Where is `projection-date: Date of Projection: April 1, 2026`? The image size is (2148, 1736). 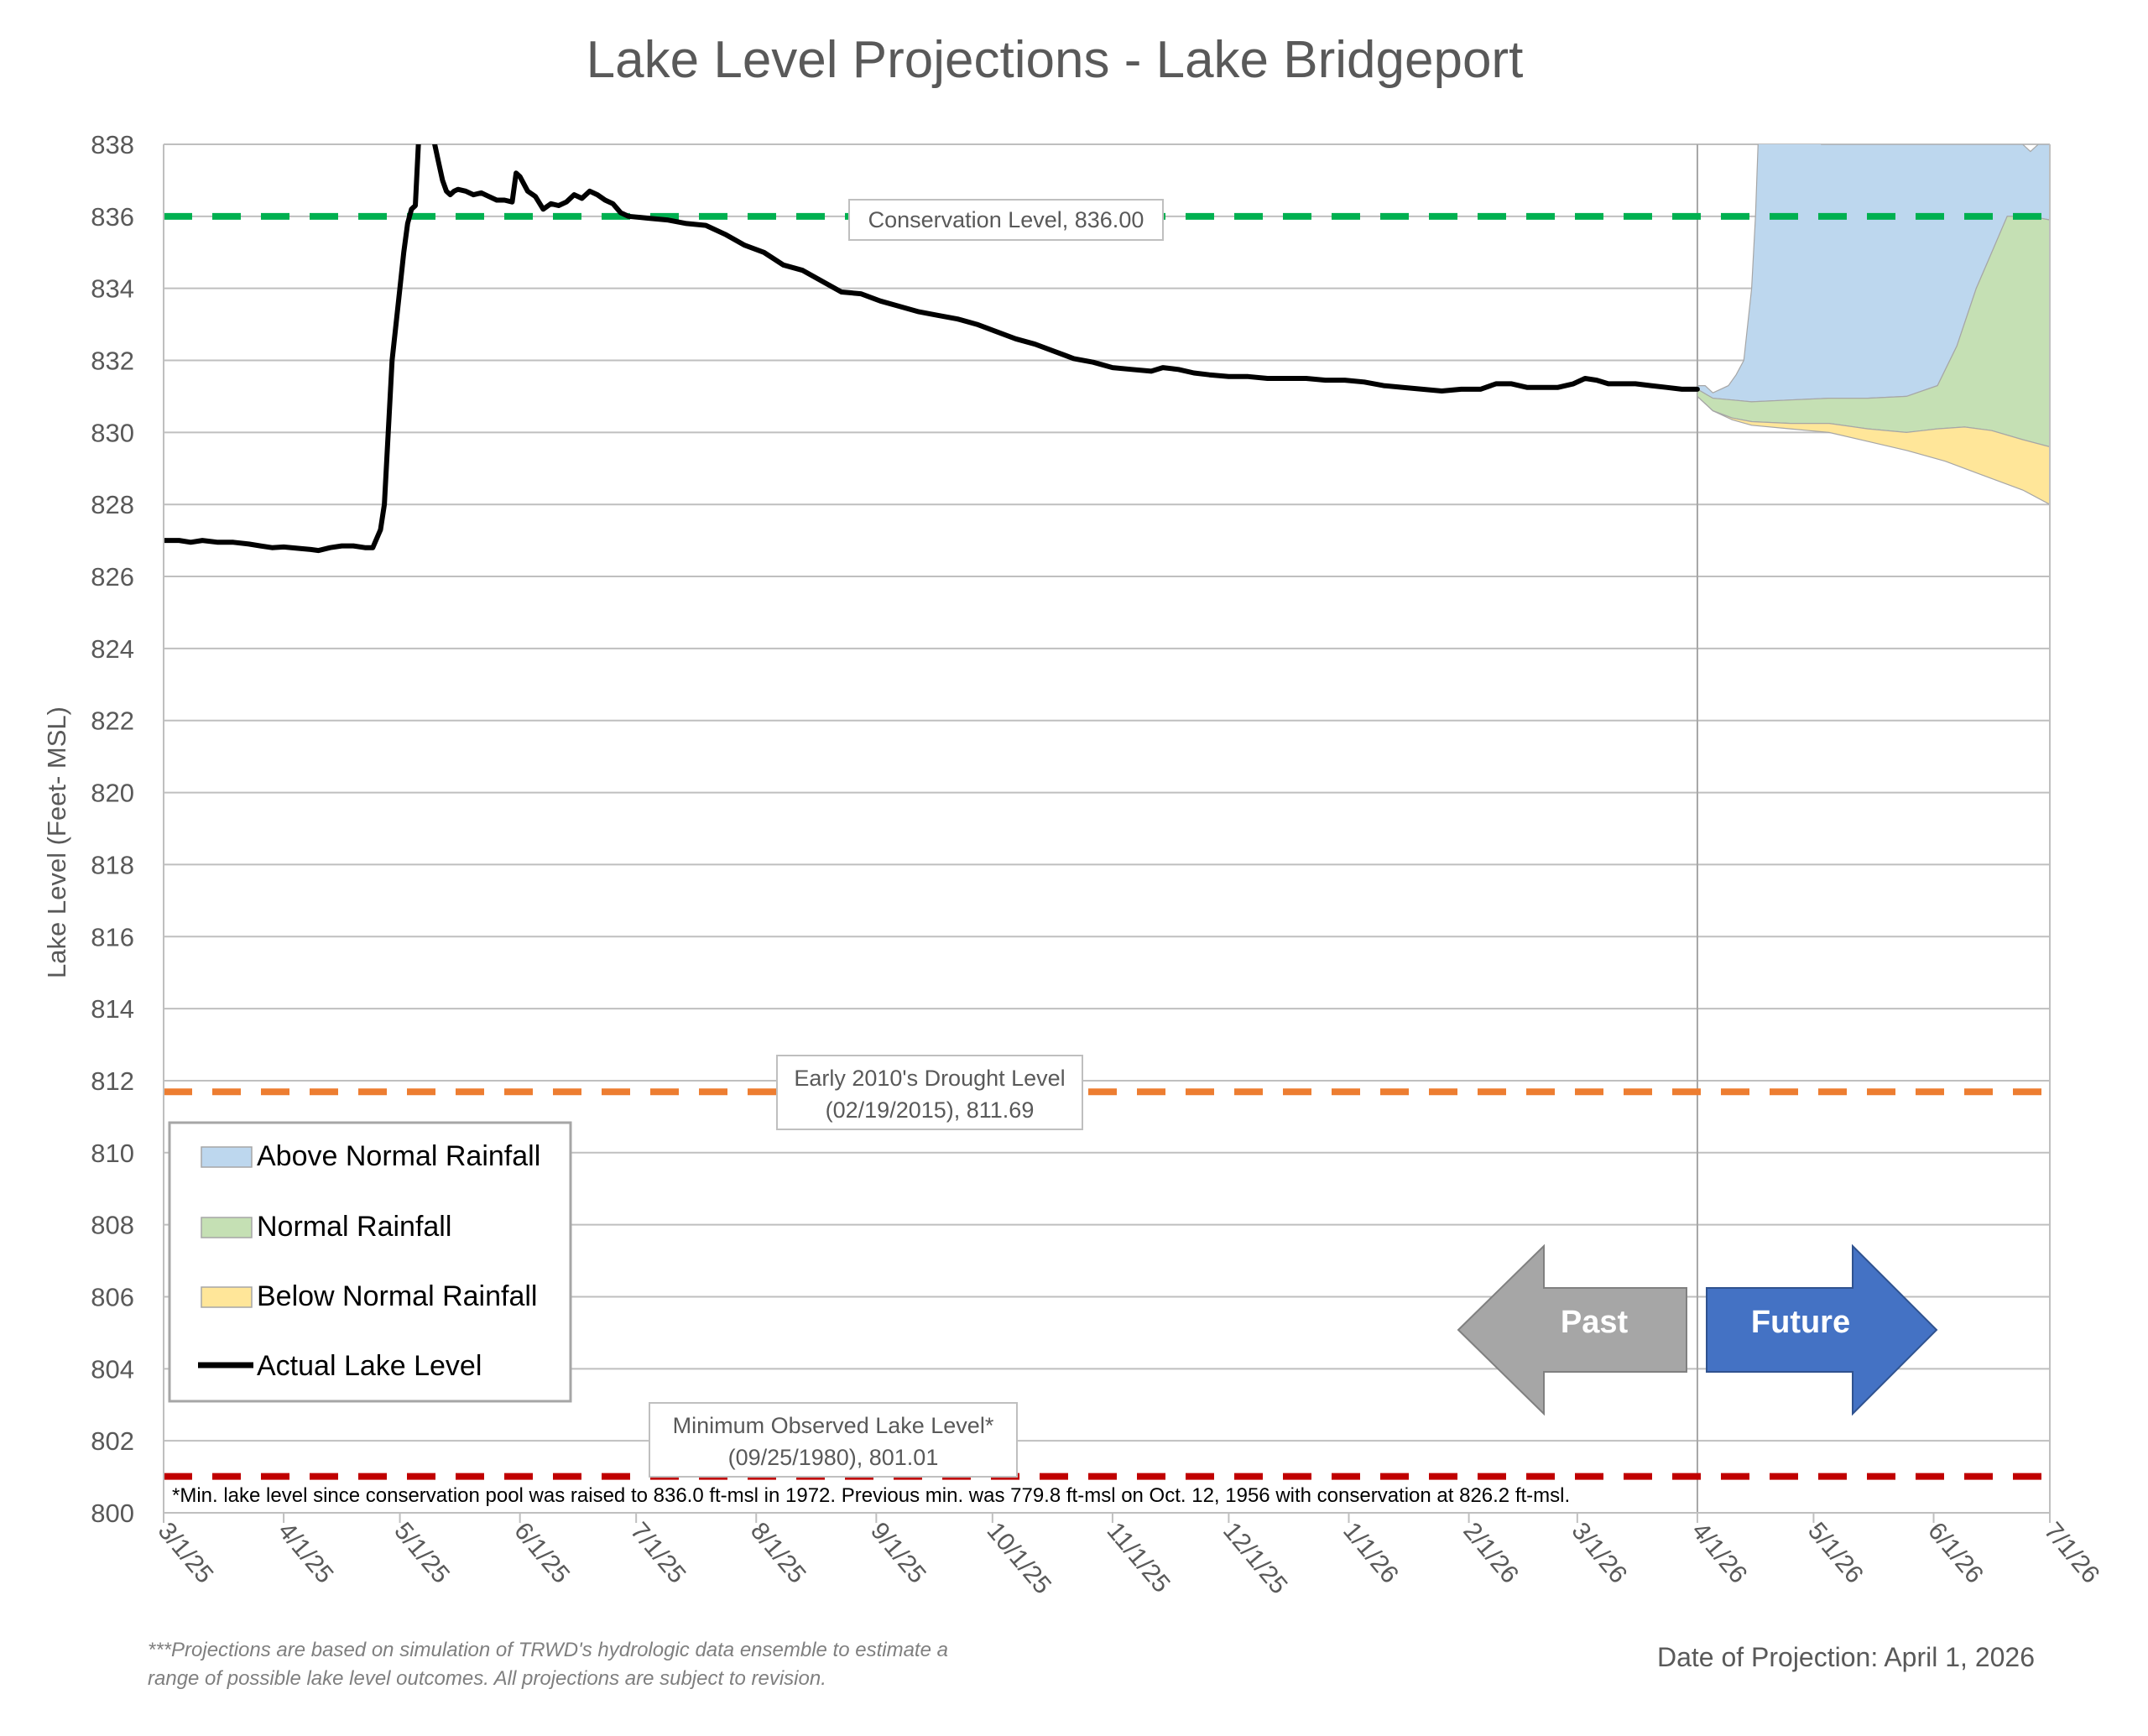
projection-date: Date of Projection: April 1, 2026 is located at coordinates (1846, 1657).